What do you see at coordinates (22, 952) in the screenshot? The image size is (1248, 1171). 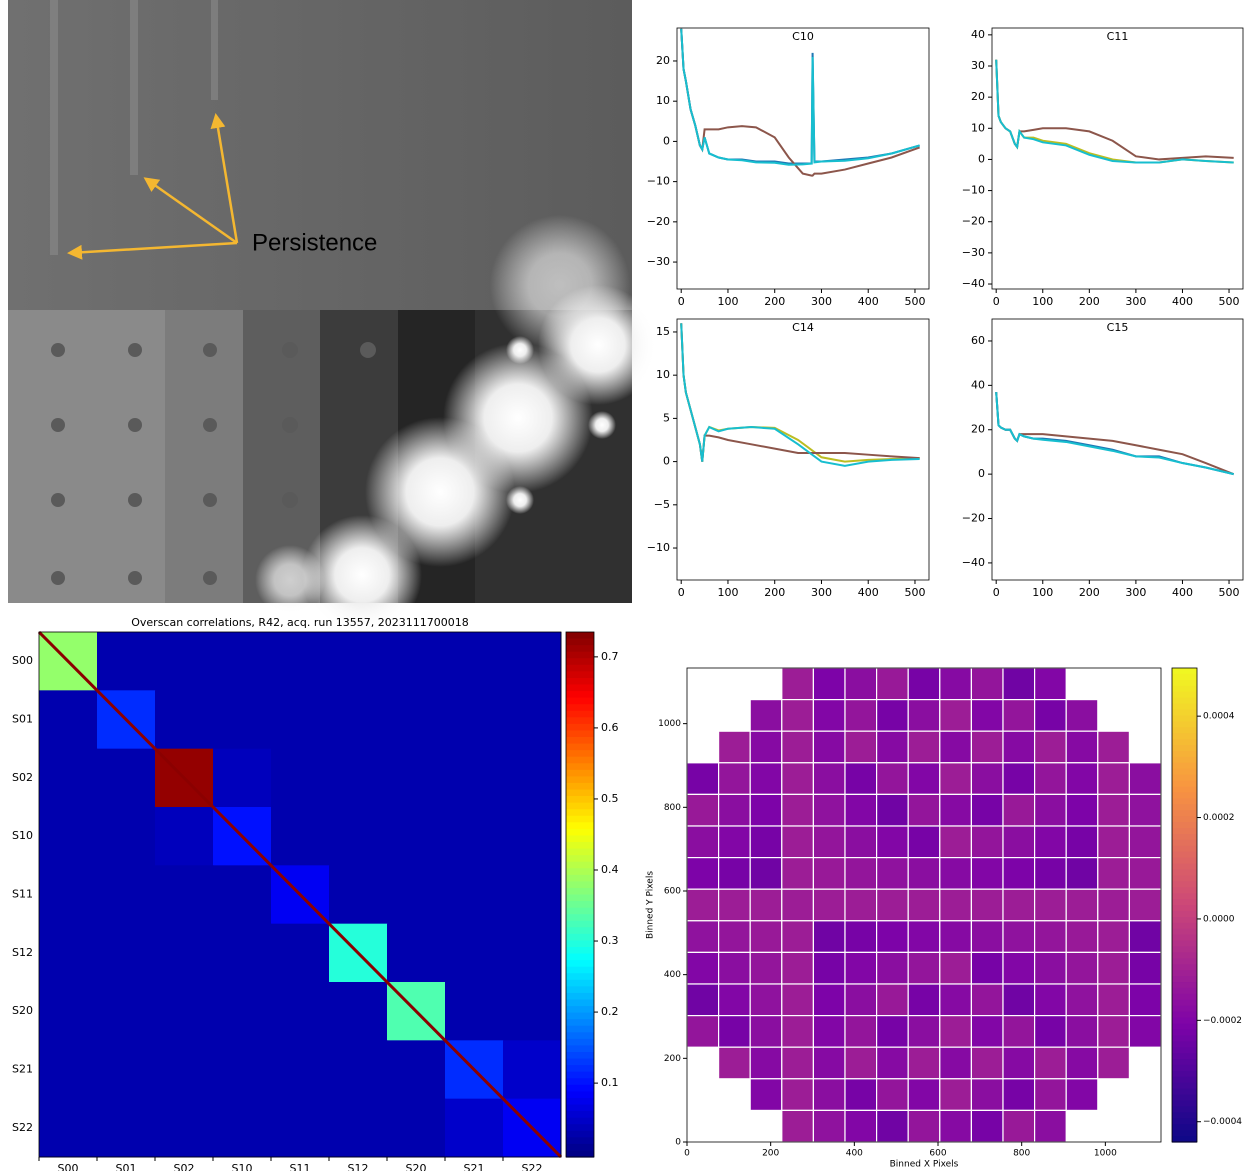 I see `y-tick-label: S12` at bounding box center [22, 952].